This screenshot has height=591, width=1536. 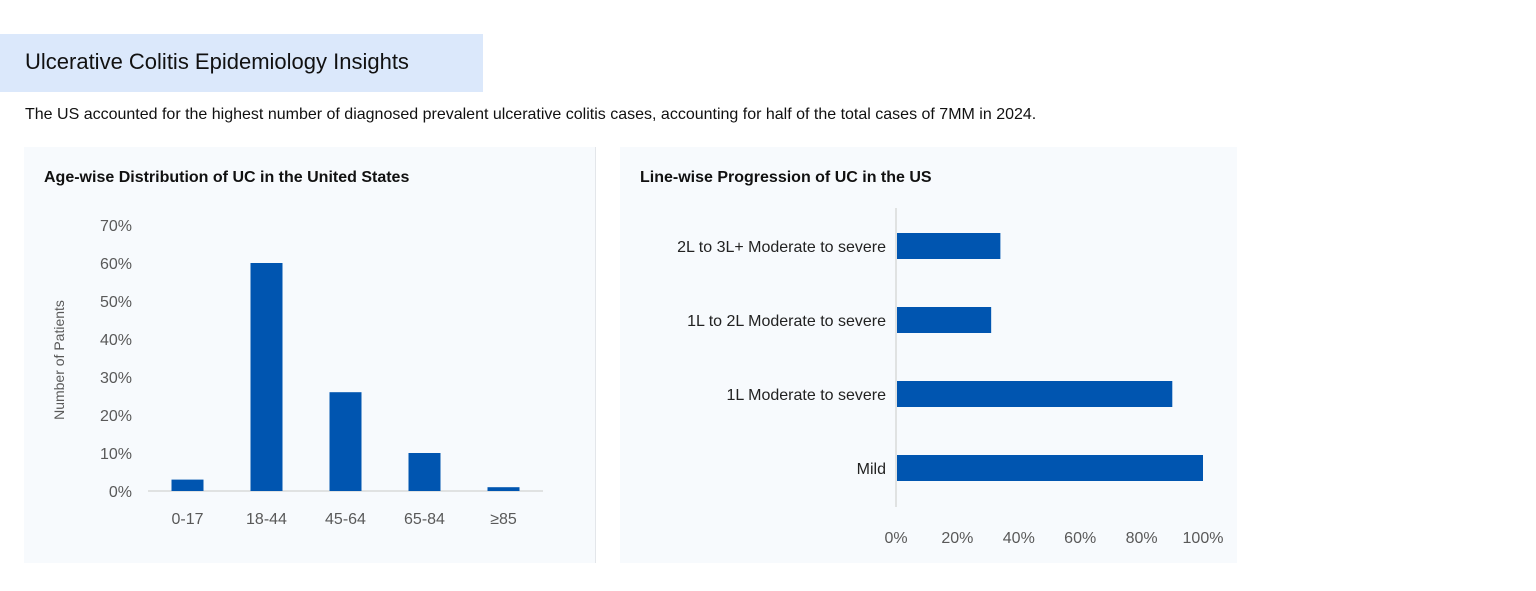 I want to click on age-y-tick-label: 0%, so click(x=120, y=492).